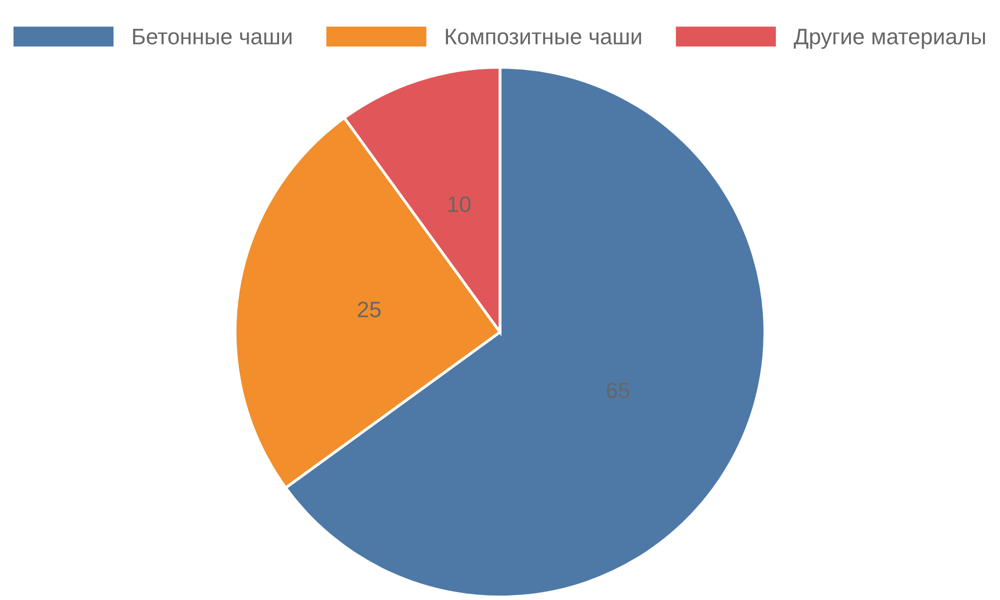 The height and width of the screenshot is (600, 1000). Describe the element at coordinates (618, 390) in the screenshot. I see `data-label: 65` at that location.